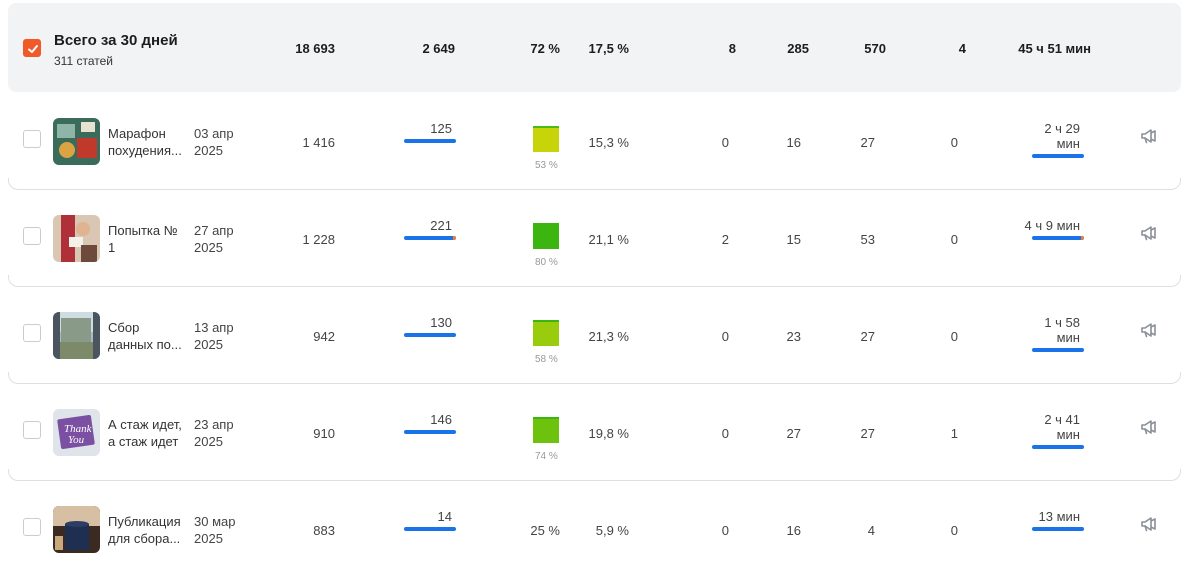 Image resolution: width=1200 pixels, height=578 pixels. Describe the element at coordinates (148, 433) in the screenshot. I see `article-title: А стаж идет, а стаж идет` at that location.